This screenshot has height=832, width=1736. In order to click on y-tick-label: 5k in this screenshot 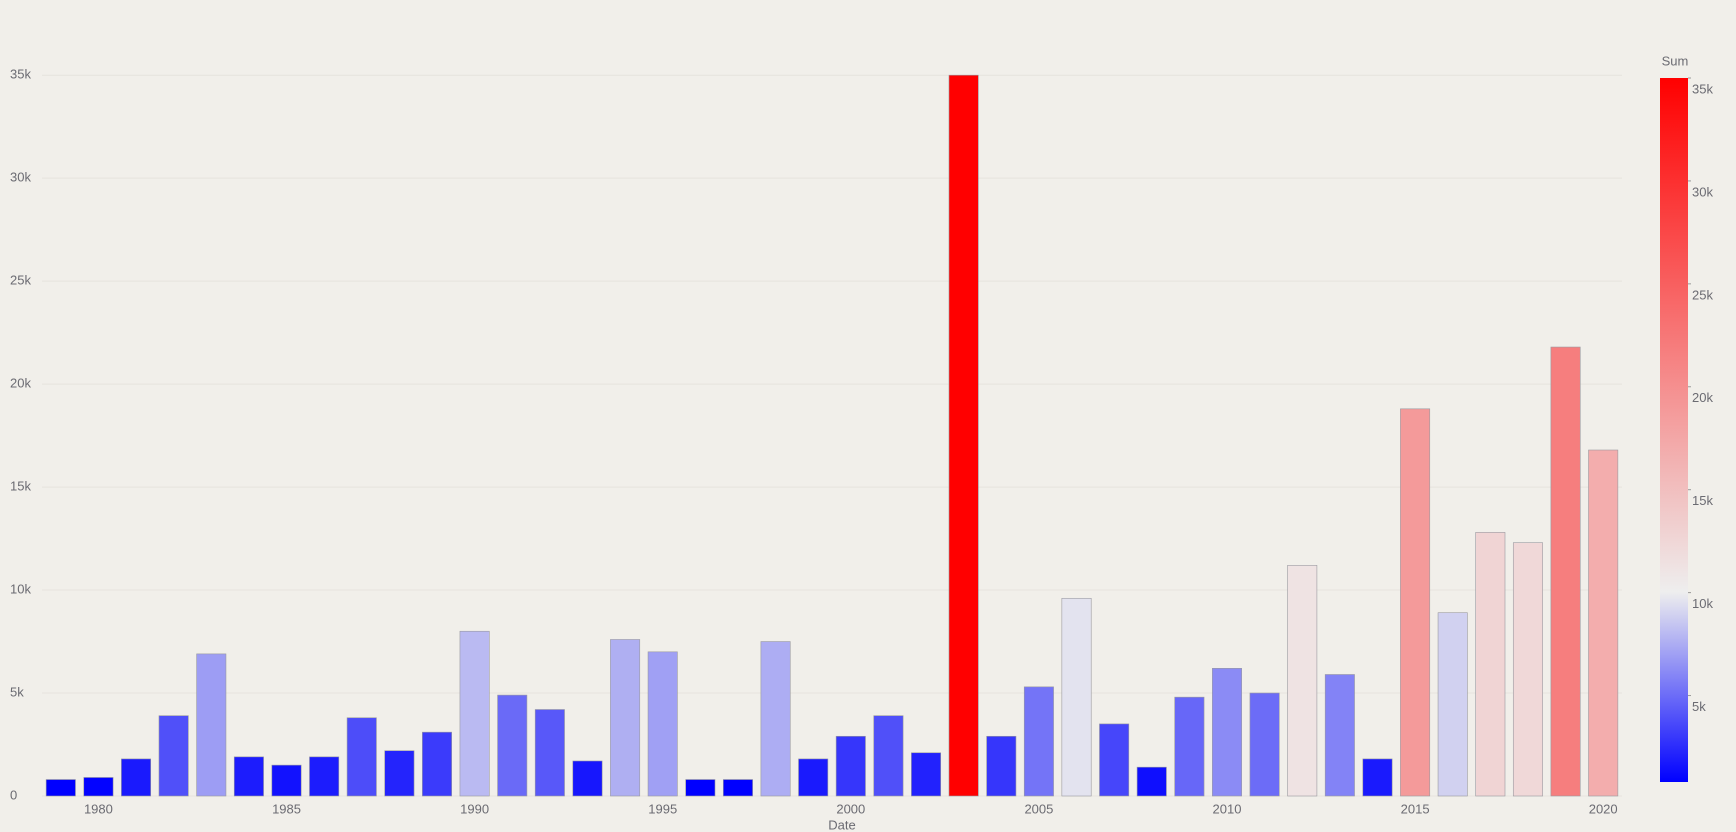, I will do `click(17, 691)`.